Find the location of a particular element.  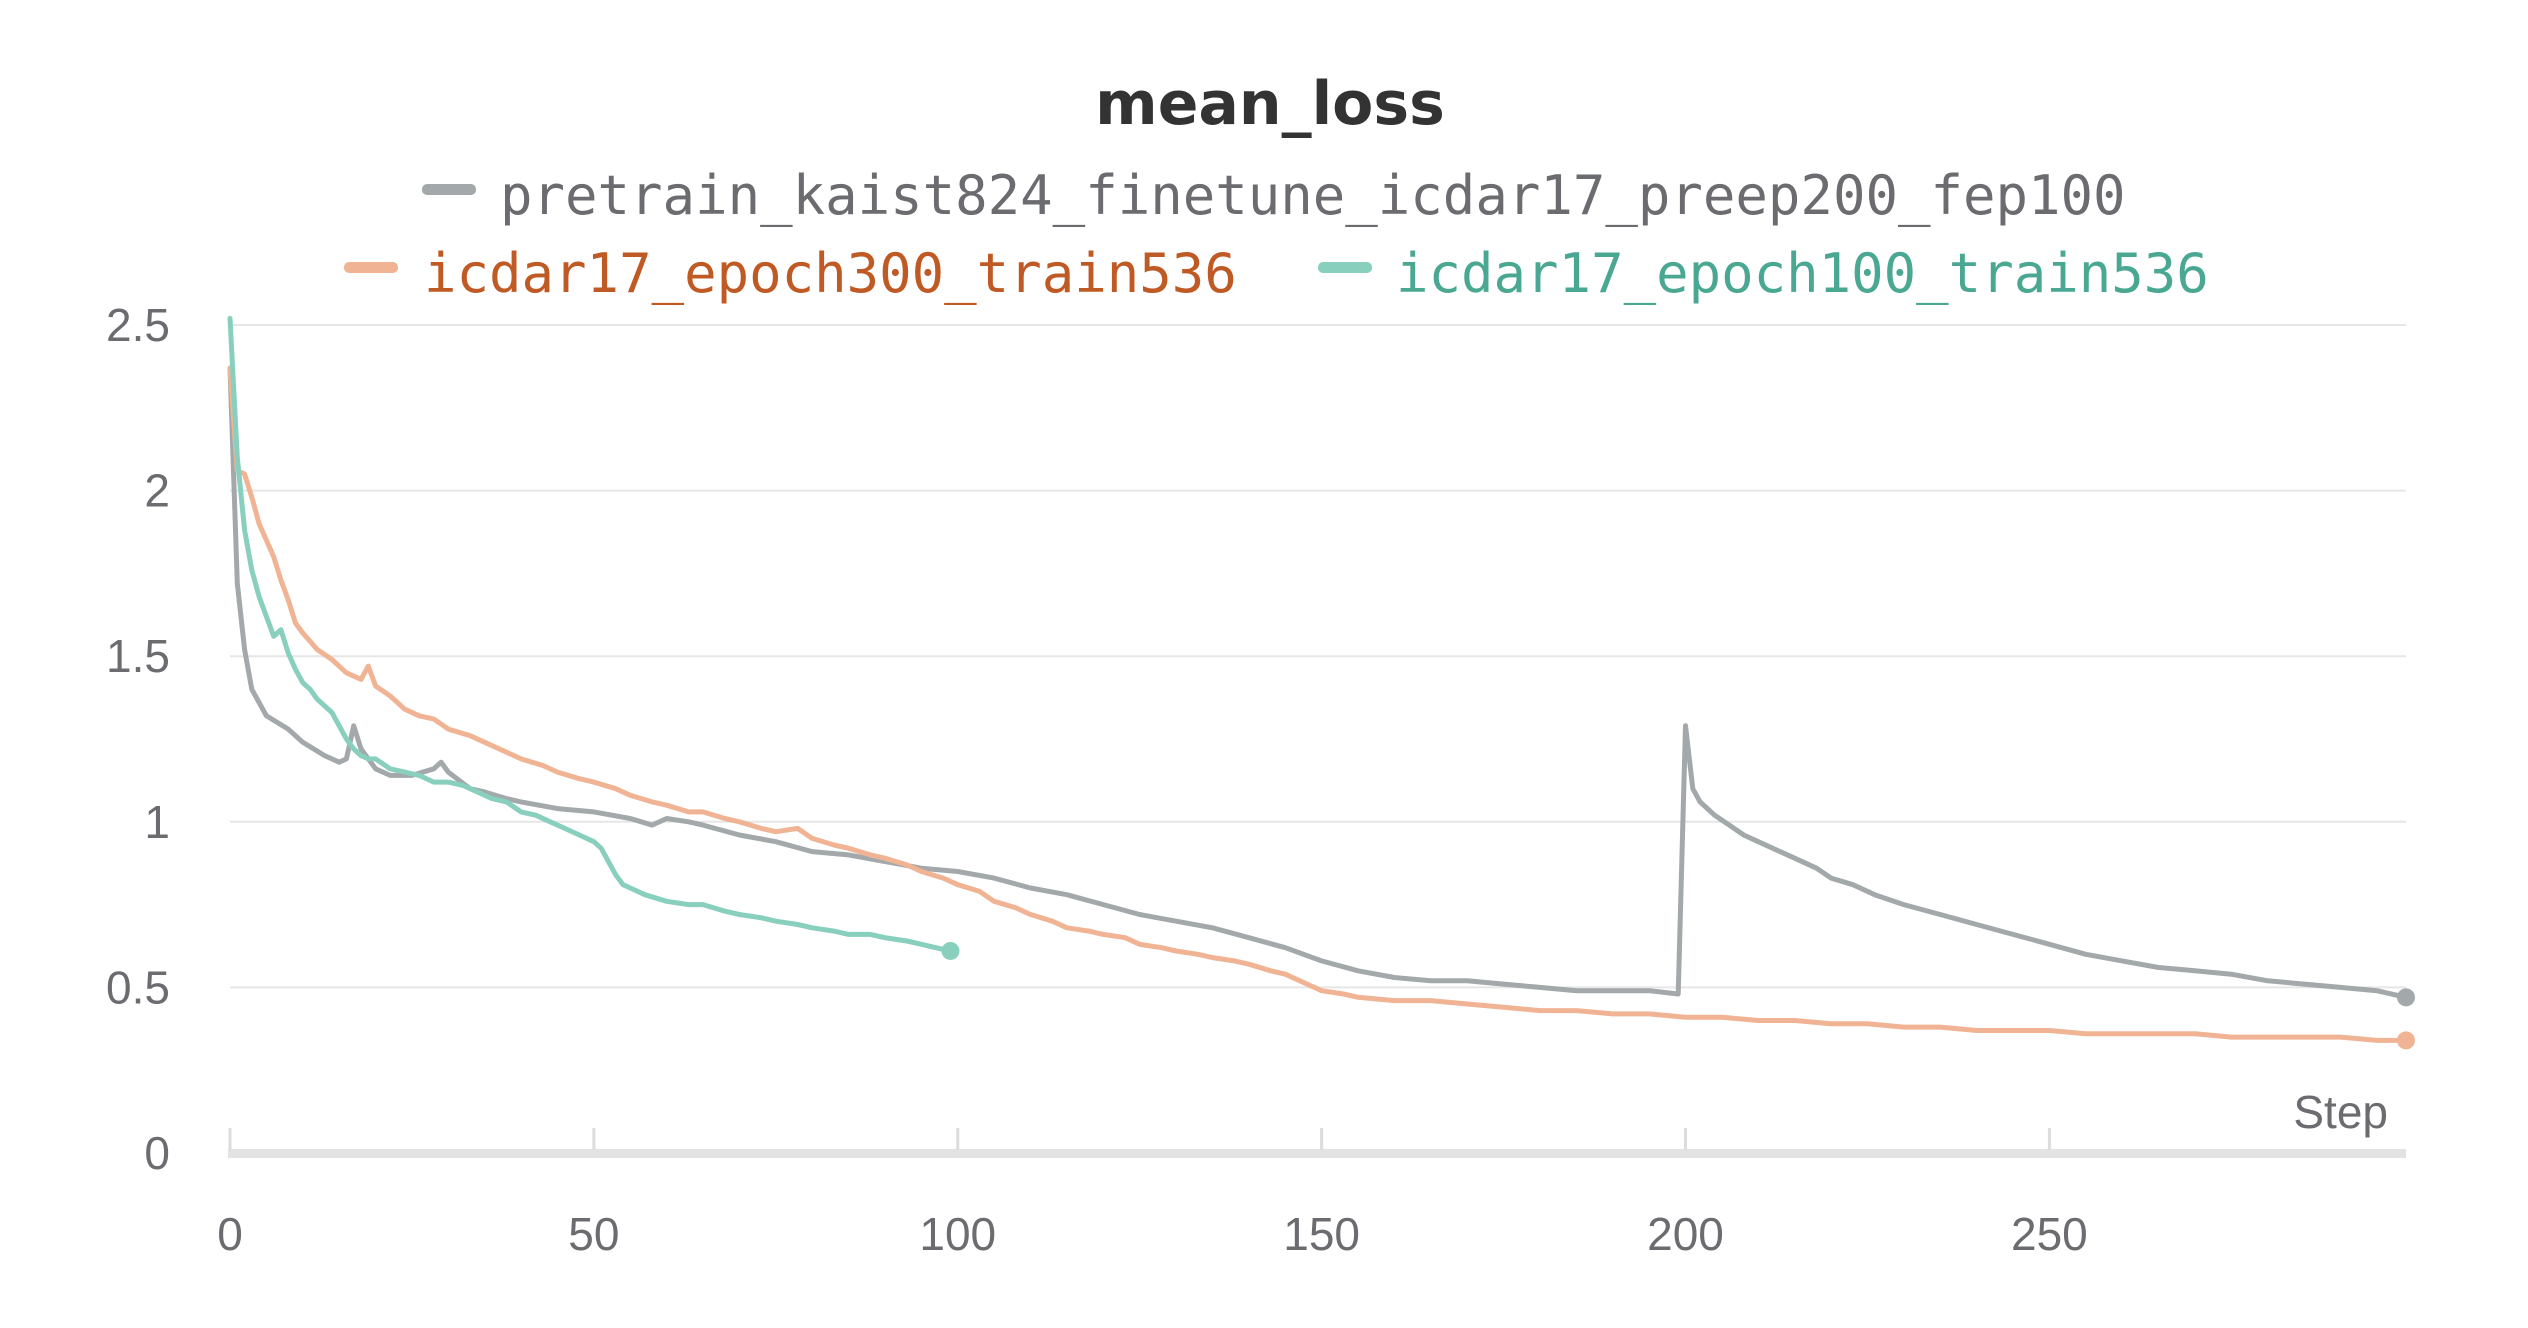

x-axis-bar is located at coordinates (1317, 1153).